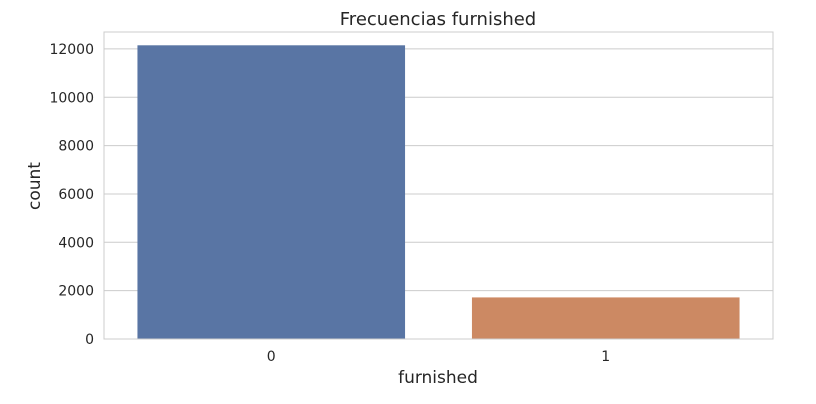 The height and width of the screenshot is (404, 816). I want to click on y-axis-ticks: 0 2000 4000 6000 8000 10000 12000, so click(71, 195).